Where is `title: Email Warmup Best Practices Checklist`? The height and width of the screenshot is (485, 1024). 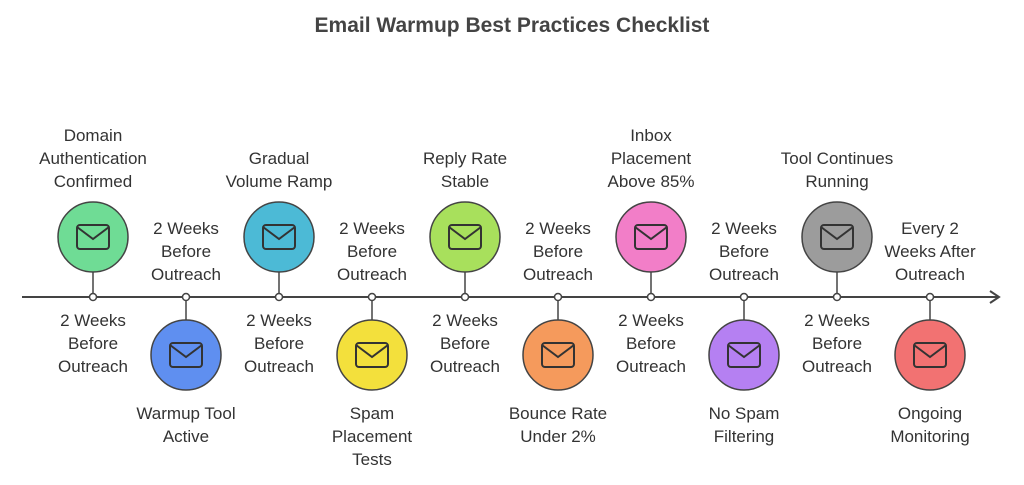
title: Email Warmup Best Practices Checklist is located at coordinates (512, 25).